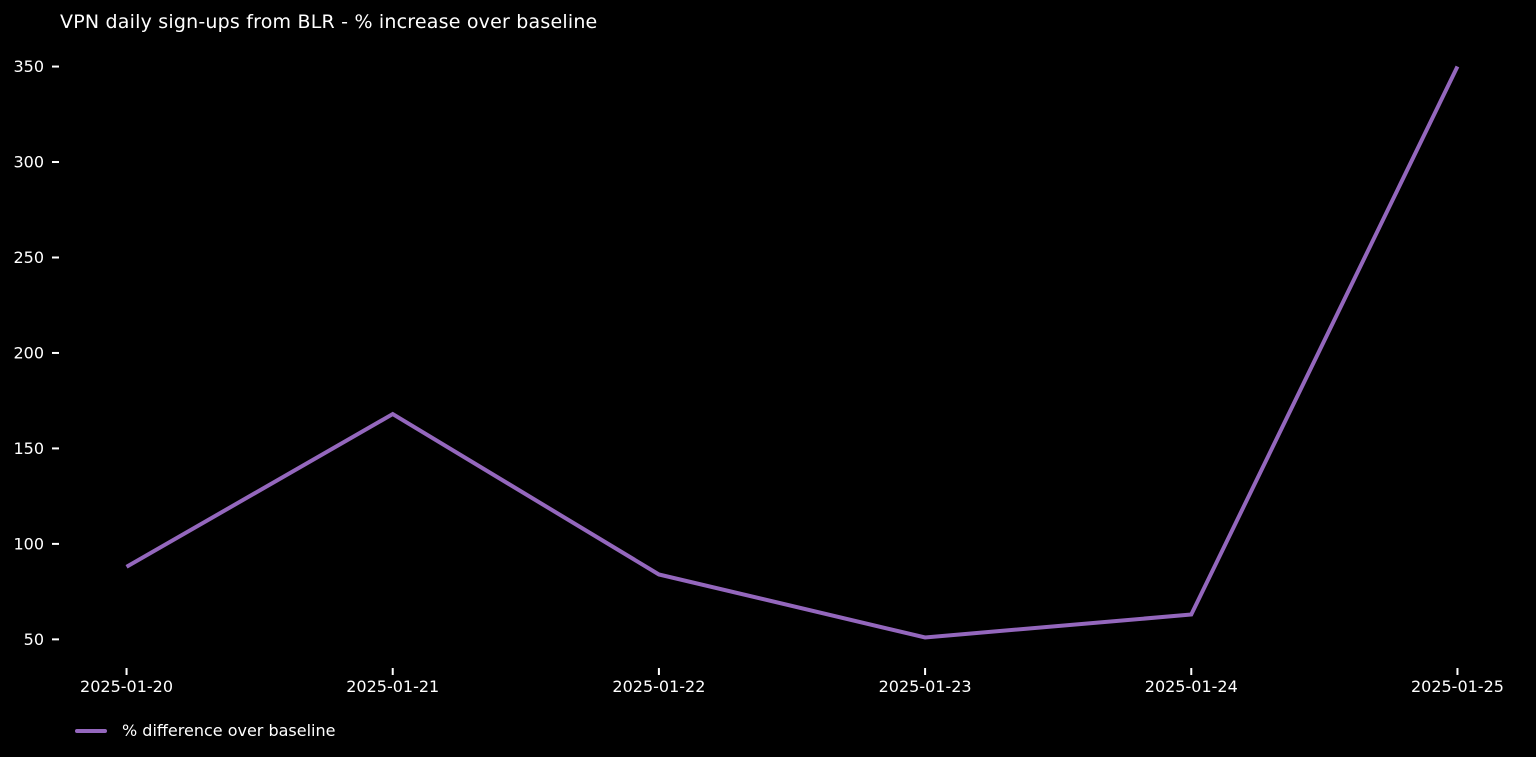 This screenshot has width=1536, height=757. Describe the element at coordinates (229, 730) in the screenshot. I see `legend-series-label: % difference over baseline` at that location.